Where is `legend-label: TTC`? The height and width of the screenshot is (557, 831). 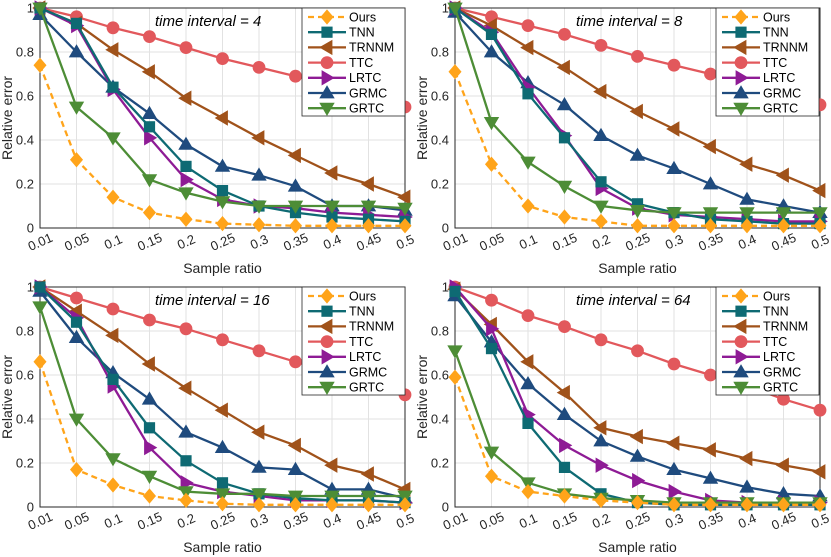
legend-label: TTC is located at coordinates (775, 342).